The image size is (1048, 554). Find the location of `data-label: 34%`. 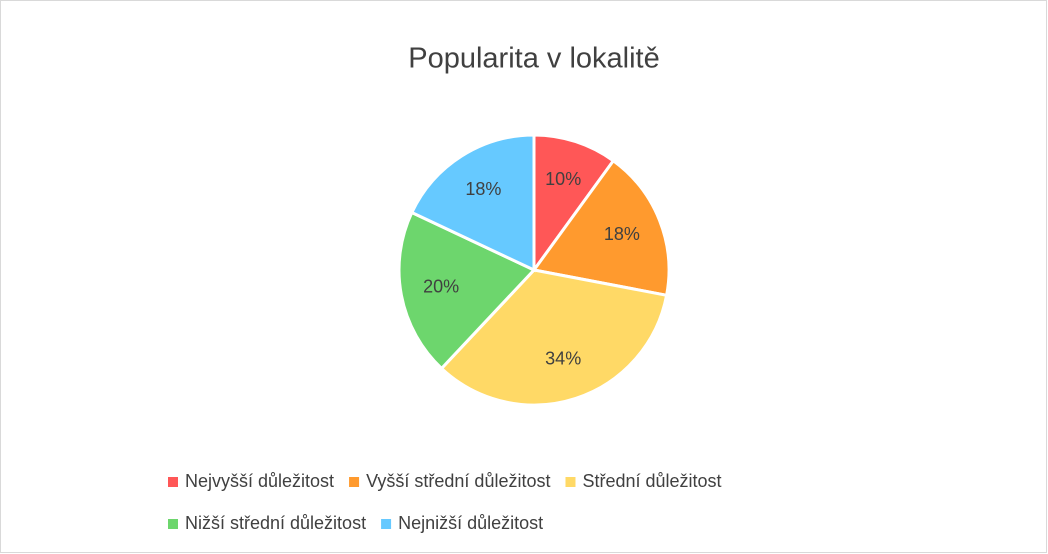

data-label: 34% is located at coordinates (563, 359).